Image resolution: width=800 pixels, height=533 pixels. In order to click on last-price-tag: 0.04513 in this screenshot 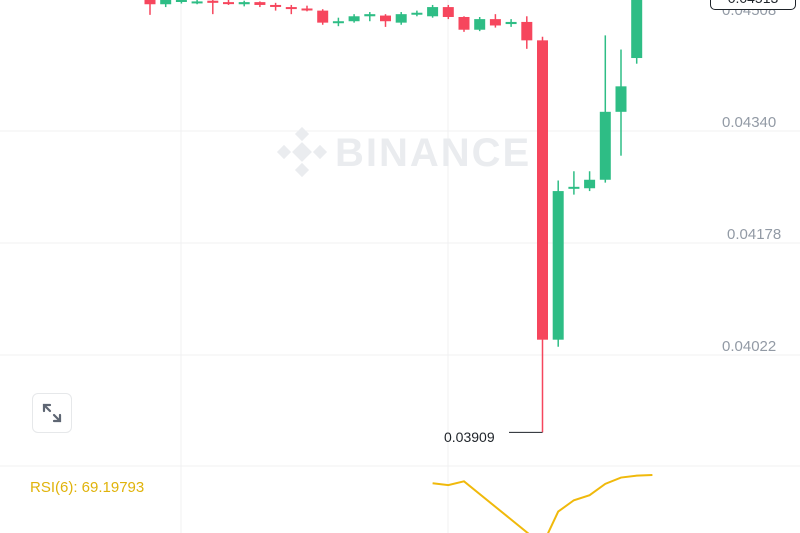, I will do `click(753, 5)`.